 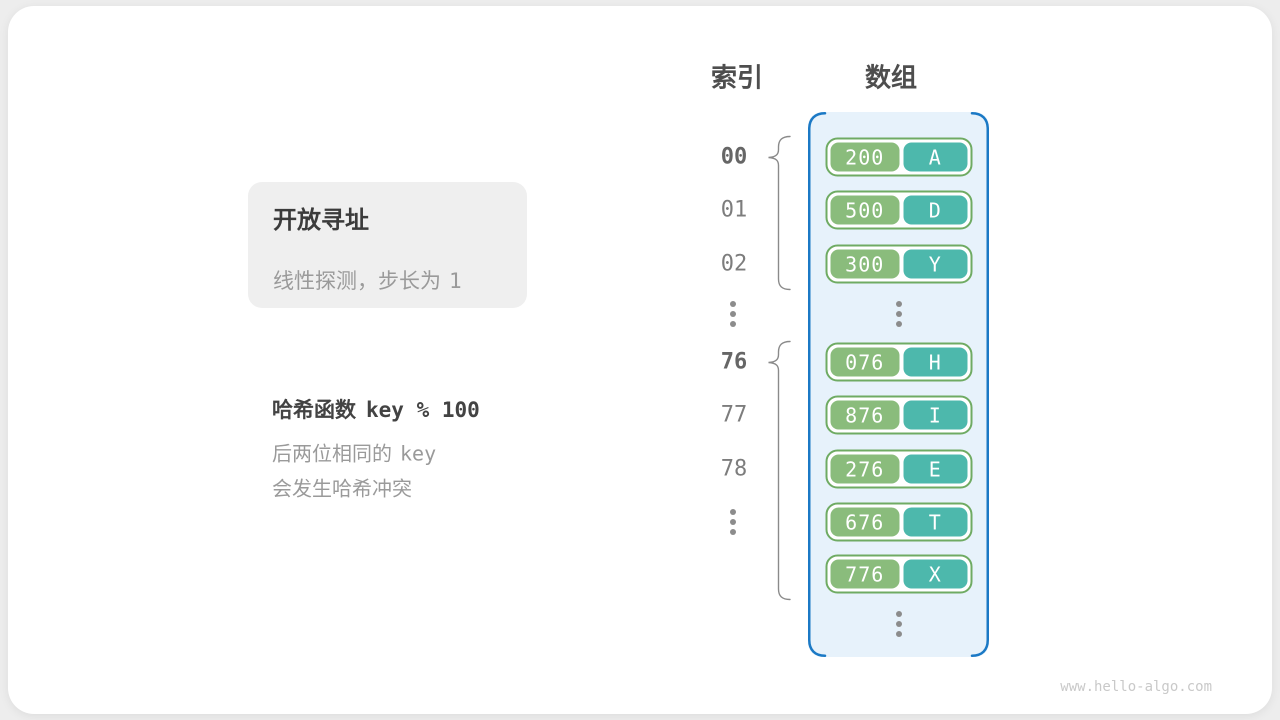 I want to click on key-badge: 676, so click(x=865, y=522).